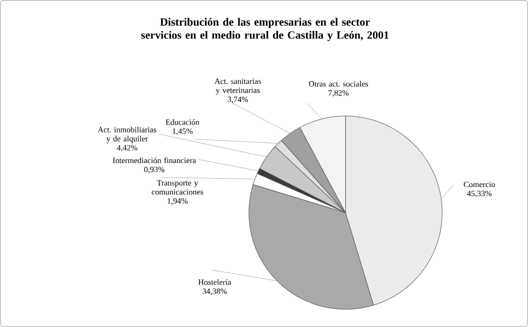 The width and height of the screenshot is (528, 327). Describe the element at coordinates (127, 148) in the screenshot. I see `data-label: 4,42%` at that location.